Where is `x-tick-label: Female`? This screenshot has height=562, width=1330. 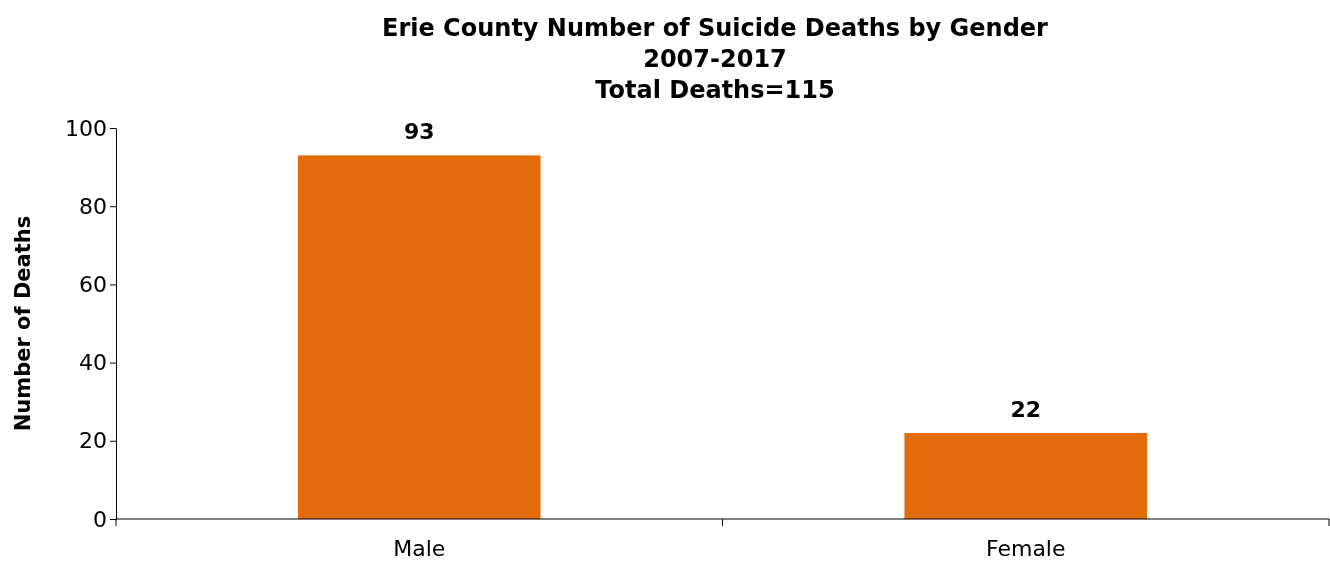 x-tick-label: Female is located at coordinates (1025, 548).